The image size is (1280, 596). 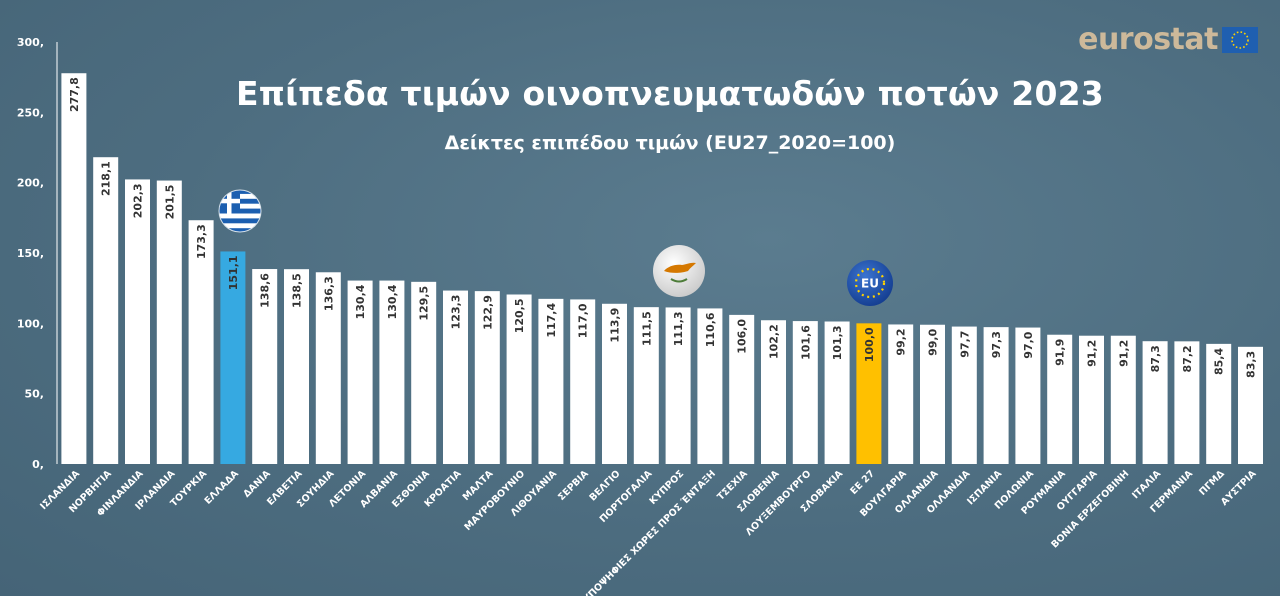 I want to click on bar-value-label: 151,1, so click(x=233, y=272).